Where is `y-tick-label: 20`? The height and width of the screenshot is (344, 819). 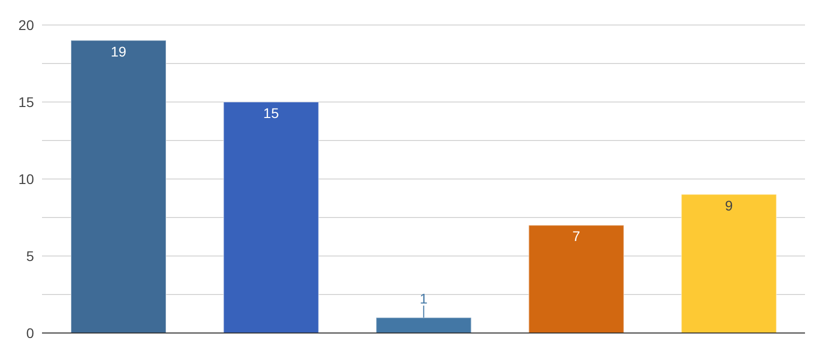 y-tick-label: 20 is located at coordinates (26, 24).